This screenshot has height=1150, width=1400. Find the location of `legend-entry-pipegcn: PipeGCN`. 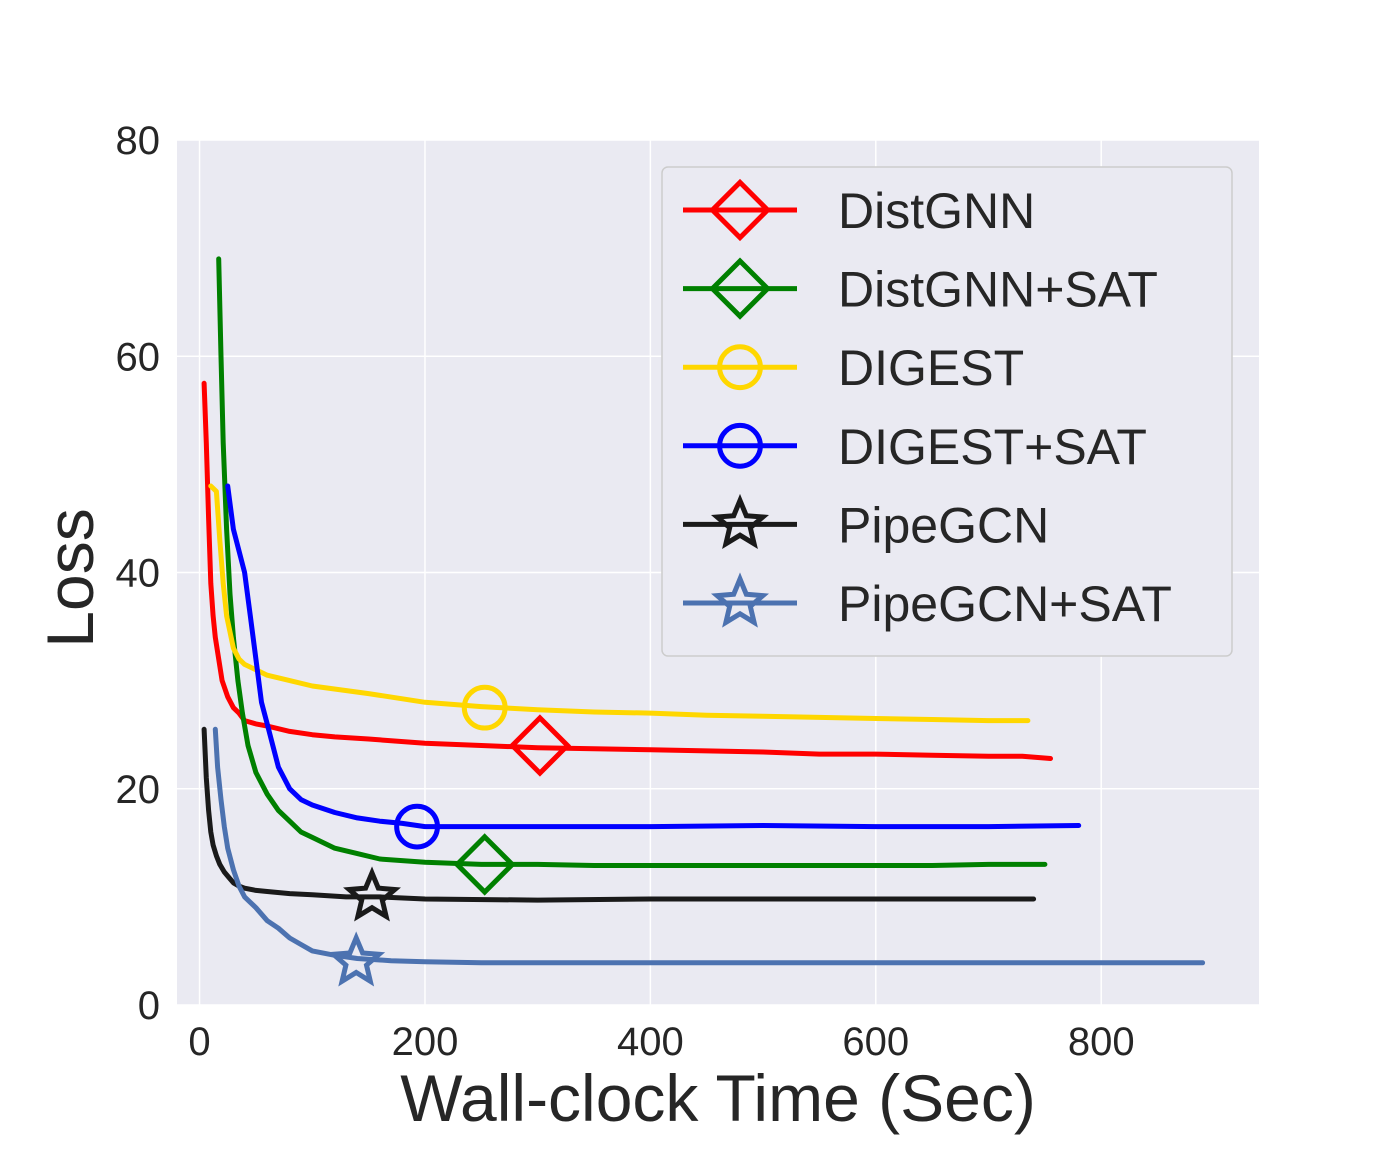

legend-entry-pipegcn: PipeGCN is located at coordinates (866, 523).